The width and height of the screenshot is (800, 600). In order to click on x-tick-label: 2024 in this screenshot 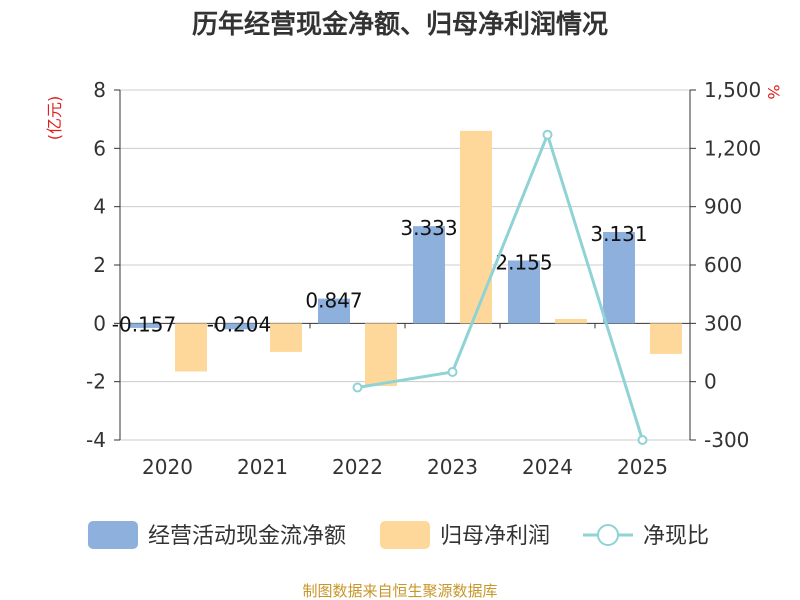, I will do `click(547, 467)`.